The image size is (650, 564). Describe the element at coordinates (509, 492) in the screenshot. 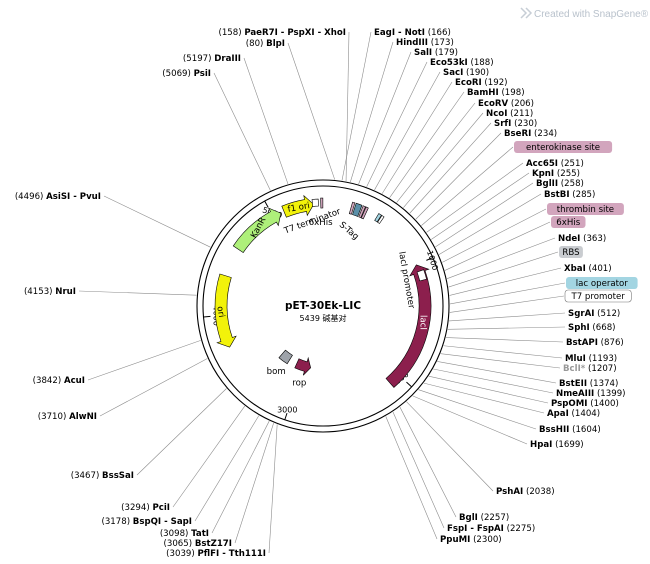

I see `enzyme-name: PshAI` at that location.